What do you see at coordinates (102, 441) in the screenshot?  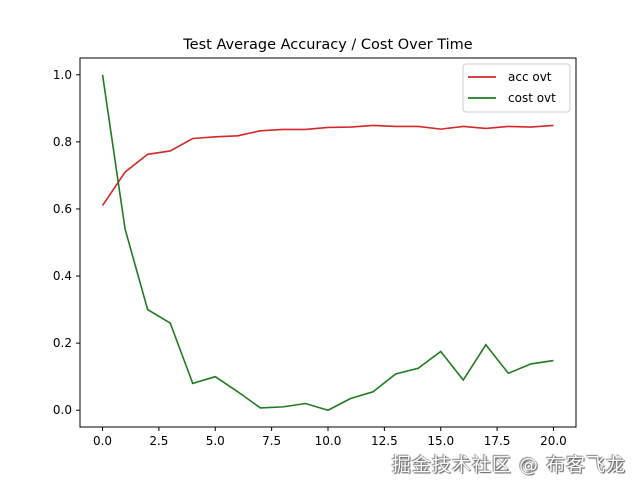 I see `x-tick-label: 0.0` at bounding box center [102, 441].